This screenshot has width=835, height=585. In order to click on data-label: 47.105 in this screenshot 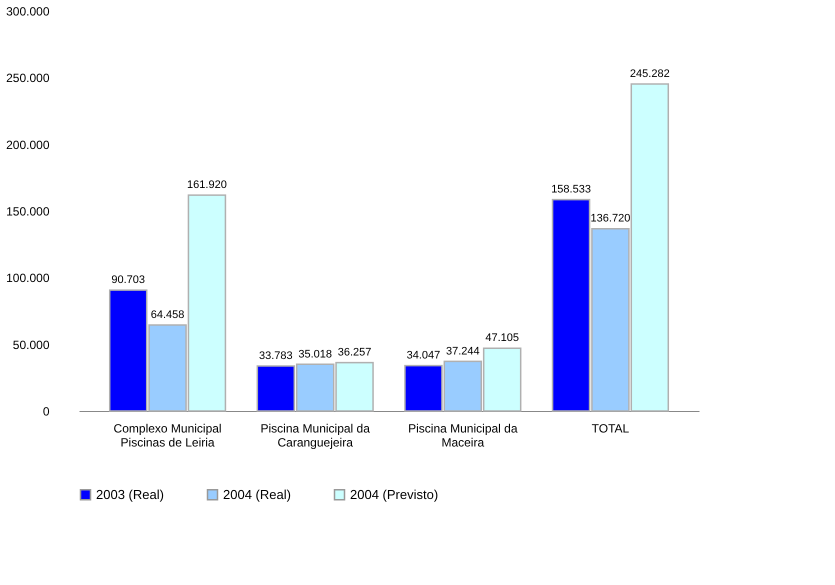, I will do `click(502, 338)`.